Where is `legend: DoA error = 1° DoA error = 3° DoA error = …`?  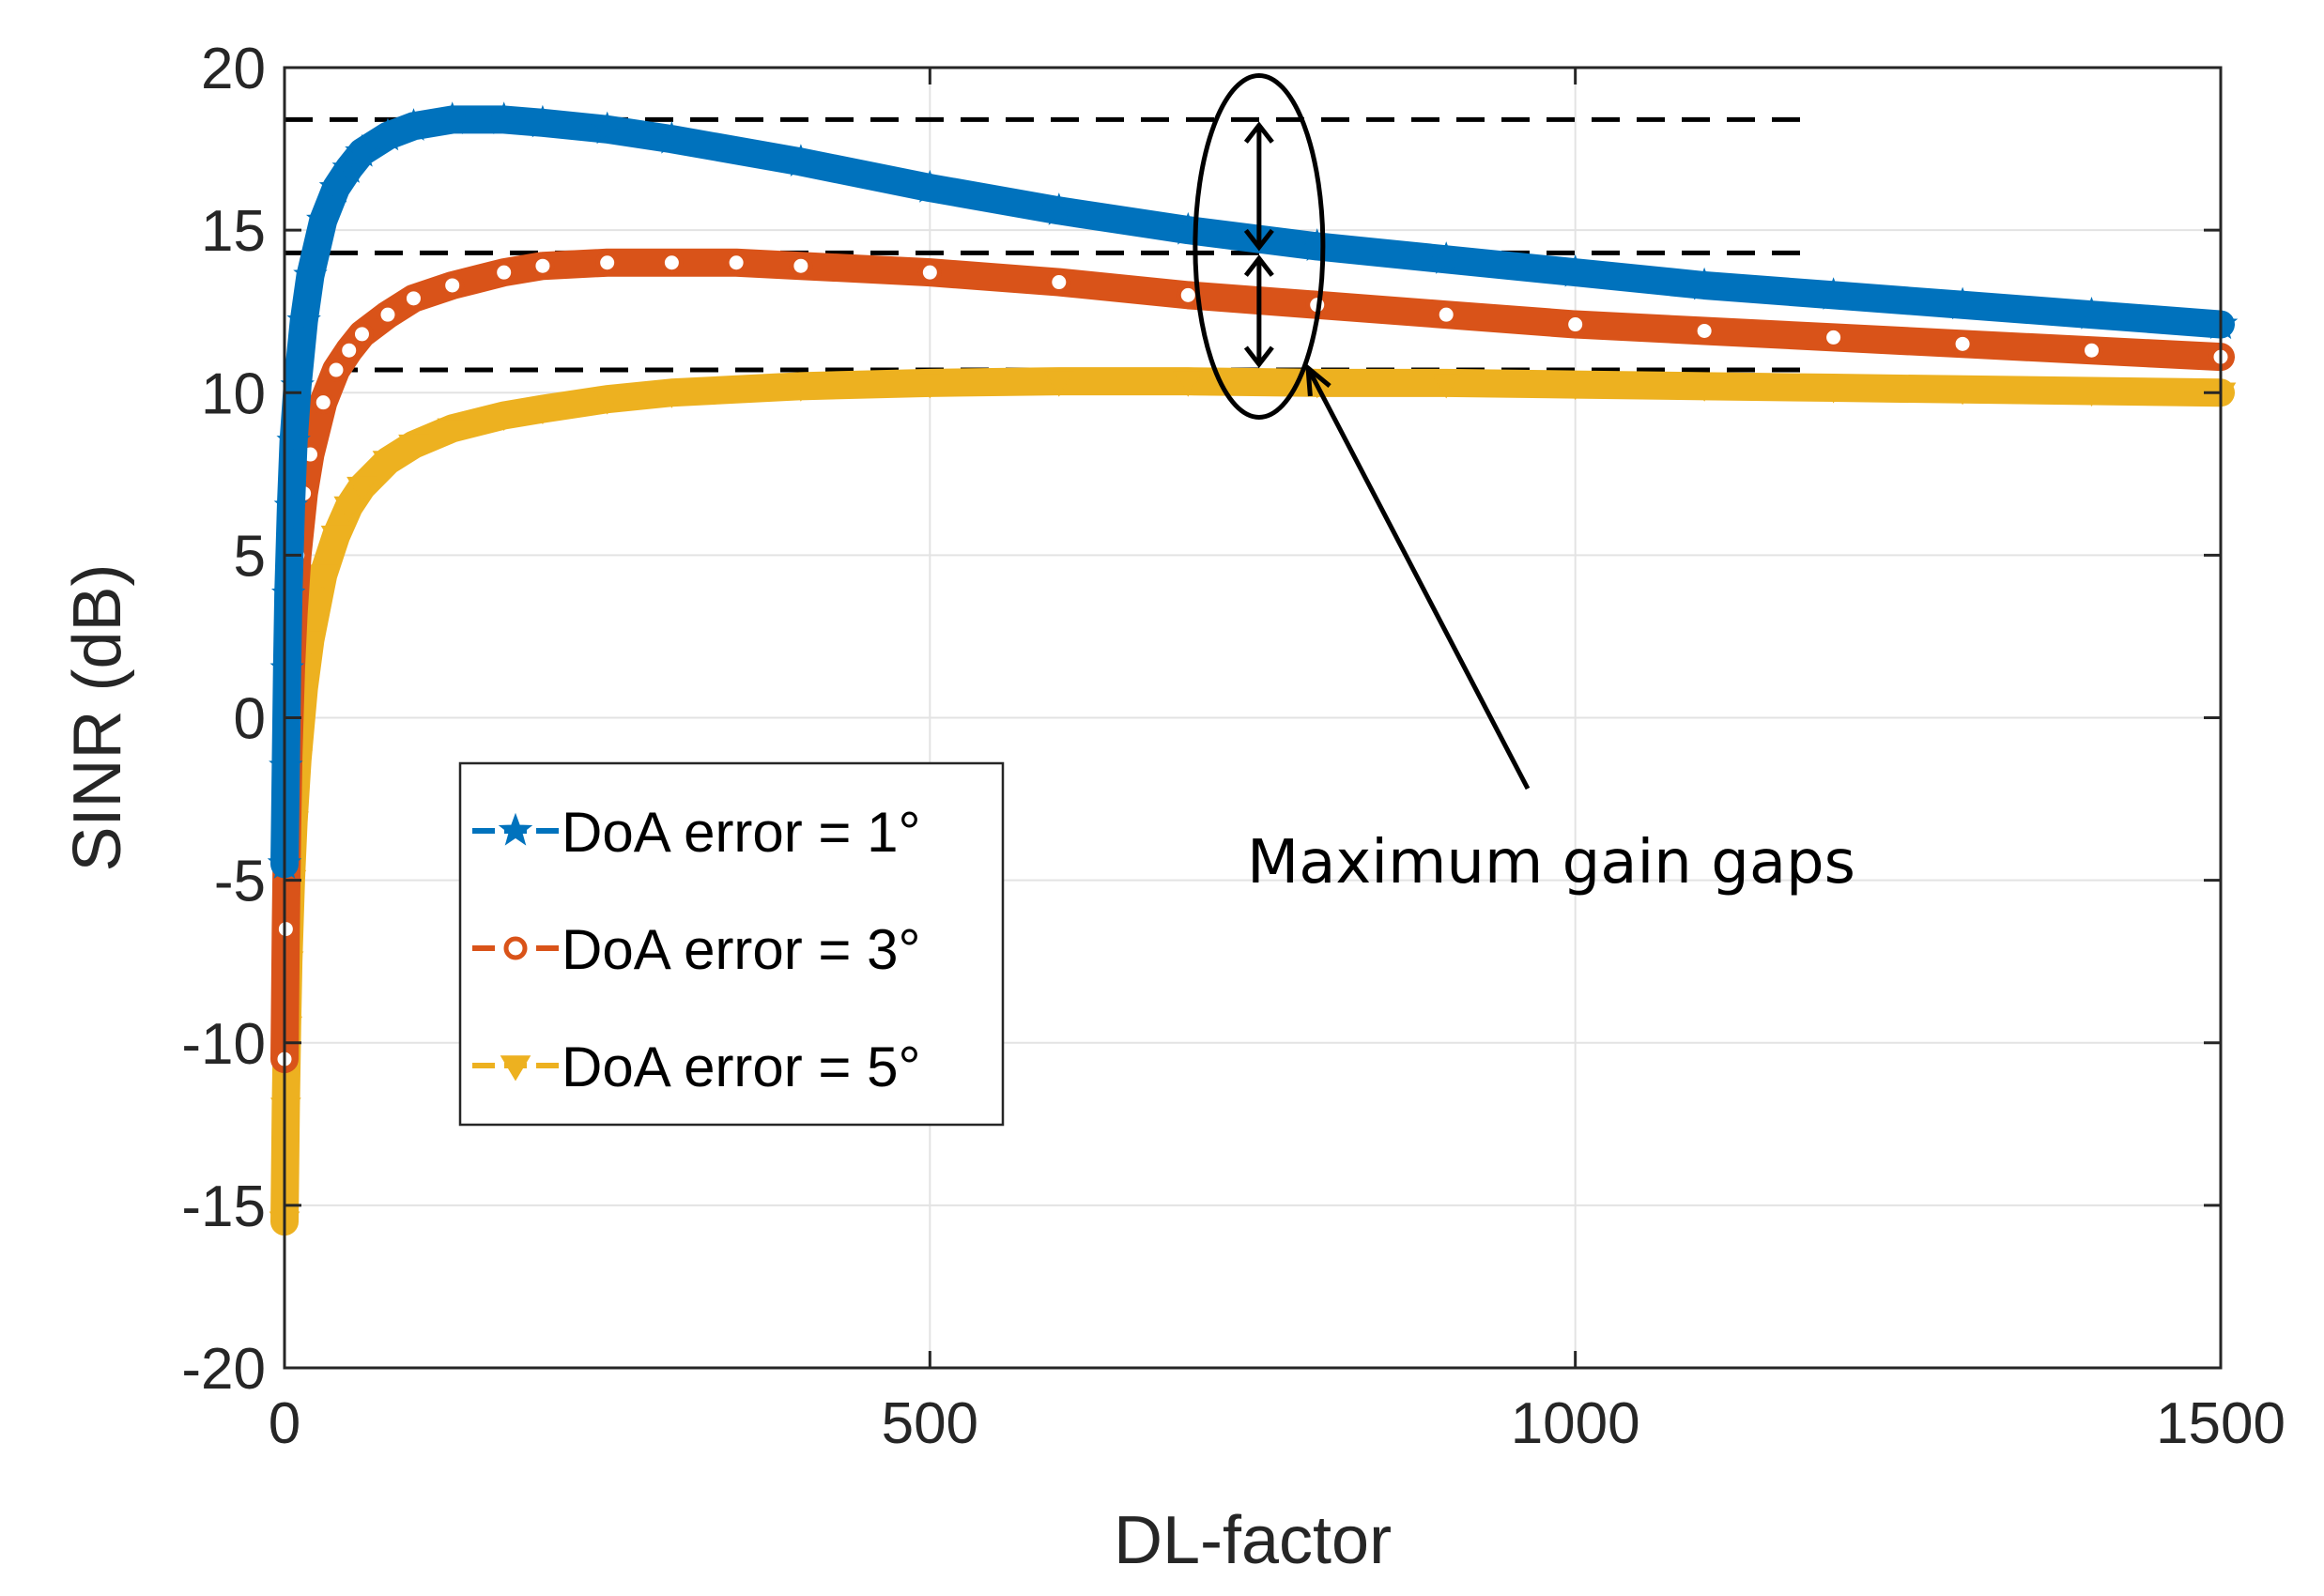 legend: DoA error = 1° DoA error = 3° DoA error = … is located at coordinates (731, 944).